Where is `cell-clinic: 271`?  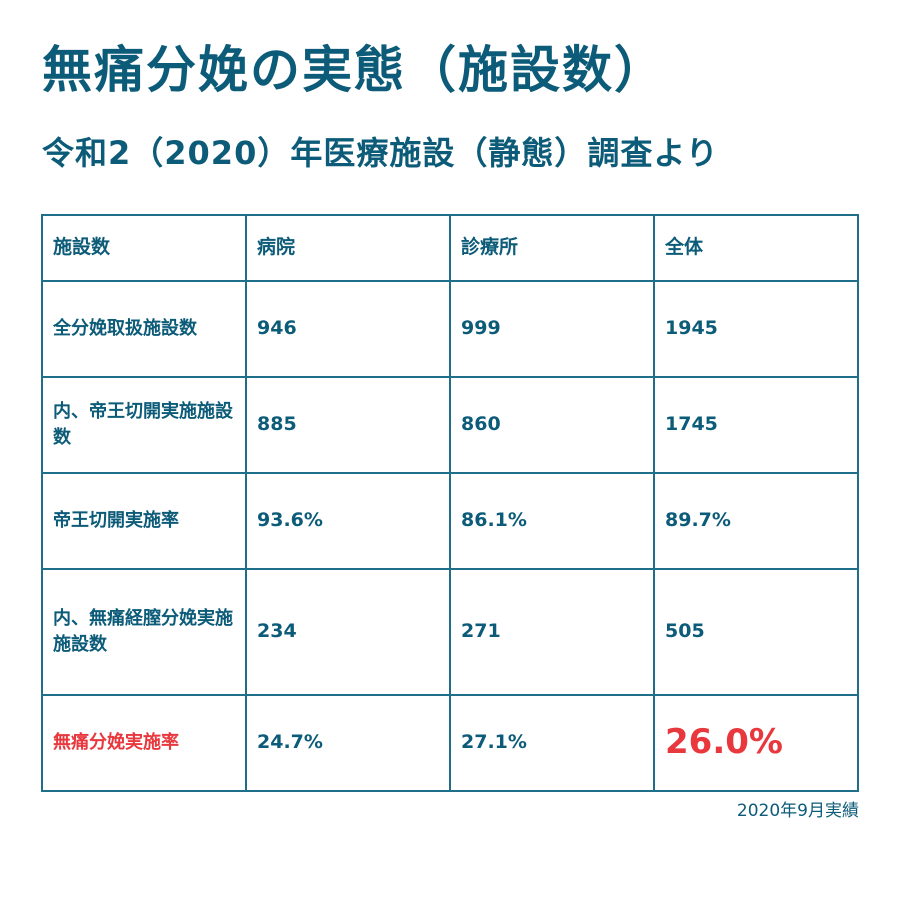
cell-clinic: 271 is located at coordinates (552, 632).